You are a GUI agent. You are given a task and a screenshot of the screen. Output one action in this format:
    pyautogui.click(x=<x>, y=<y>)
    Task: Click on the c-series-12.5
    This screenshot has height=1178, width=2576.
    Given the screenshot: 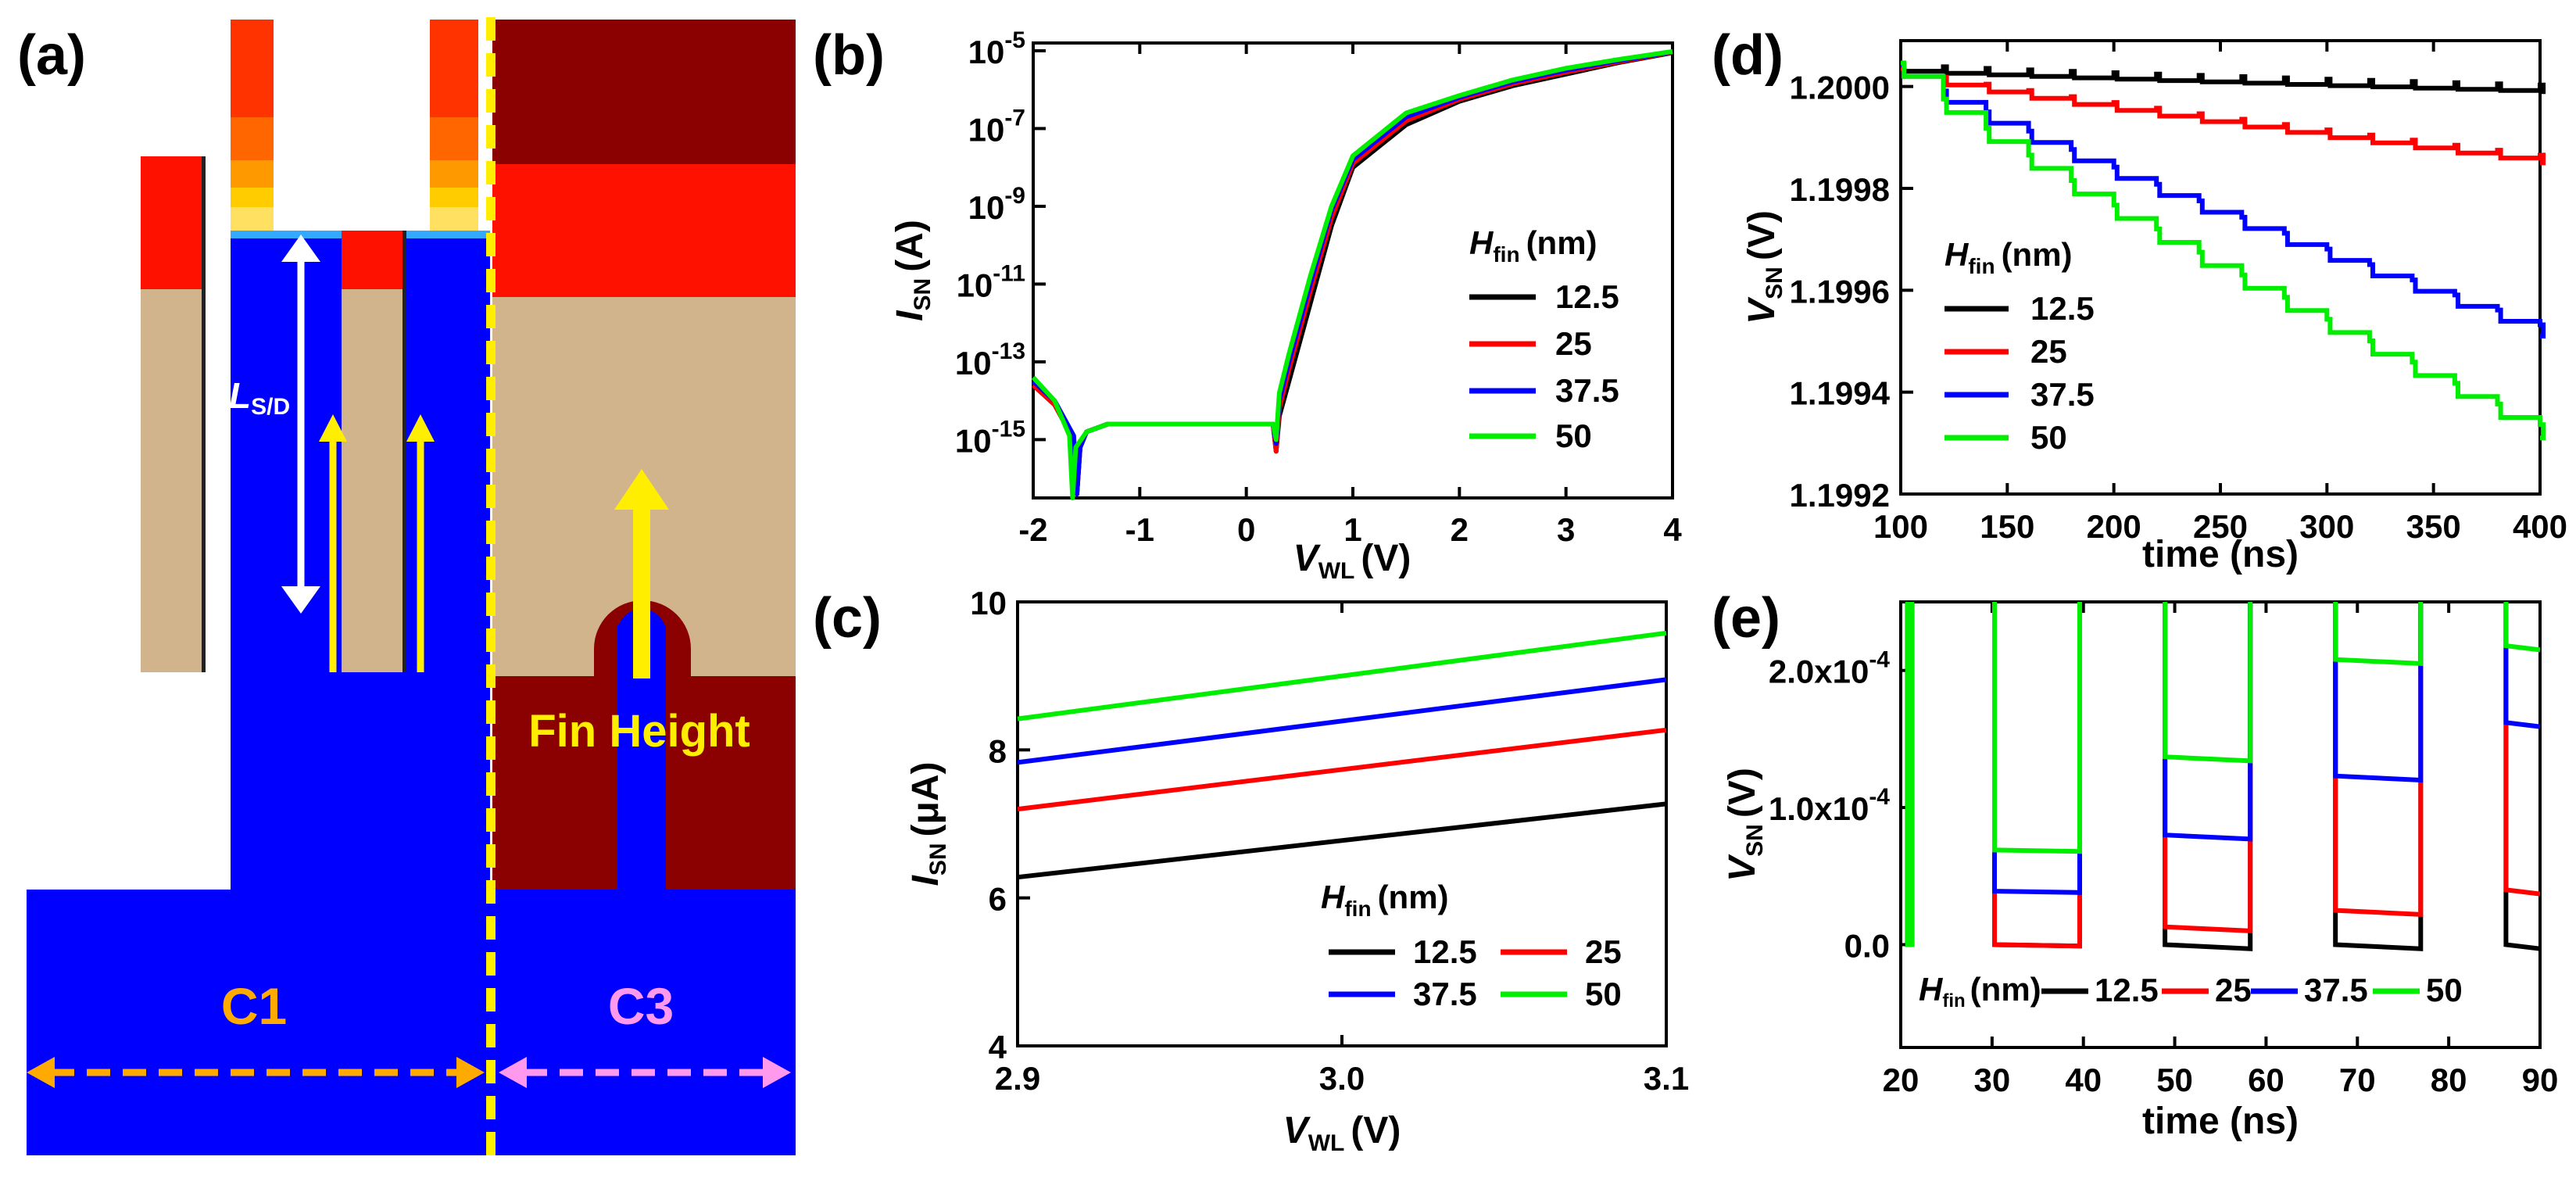 What is the action you would take?
    pyautogui.click(x=1342, y=840)
    